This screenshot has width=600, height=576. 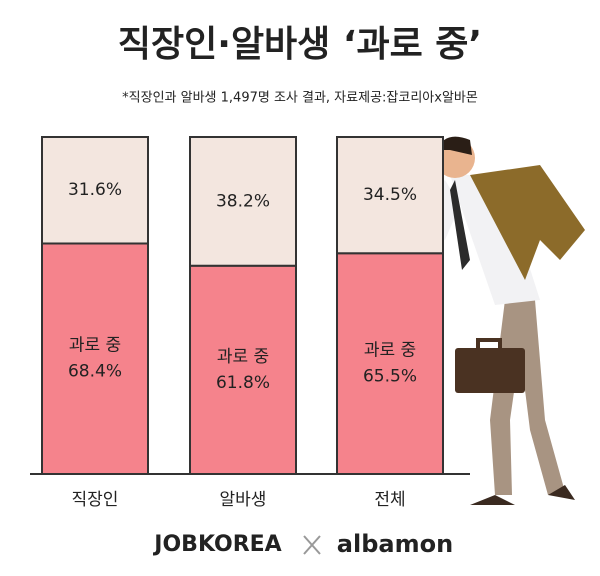 I want to click on value-label: 38.2%, so click(x=243, y=201).